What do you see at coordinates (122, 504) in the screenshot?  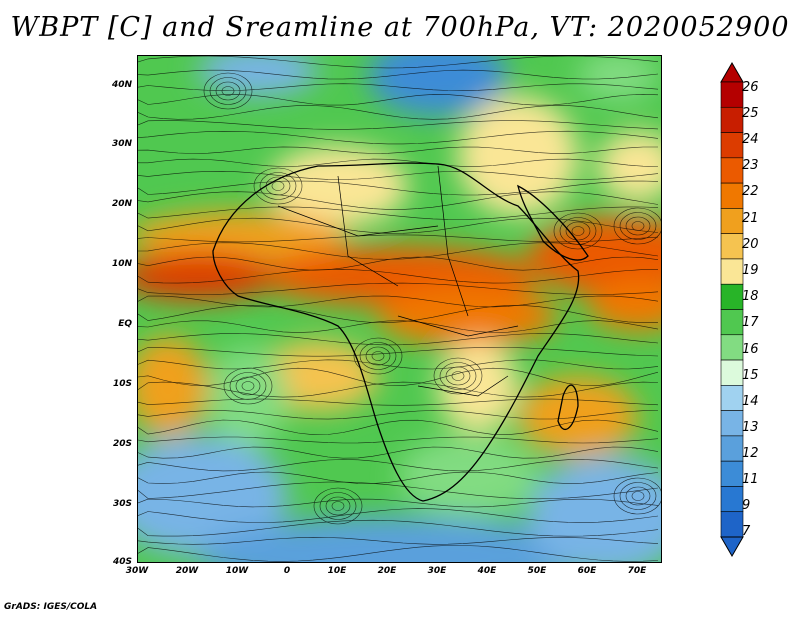 I see `lat-label: 30S` at bounding box center [122, 504].